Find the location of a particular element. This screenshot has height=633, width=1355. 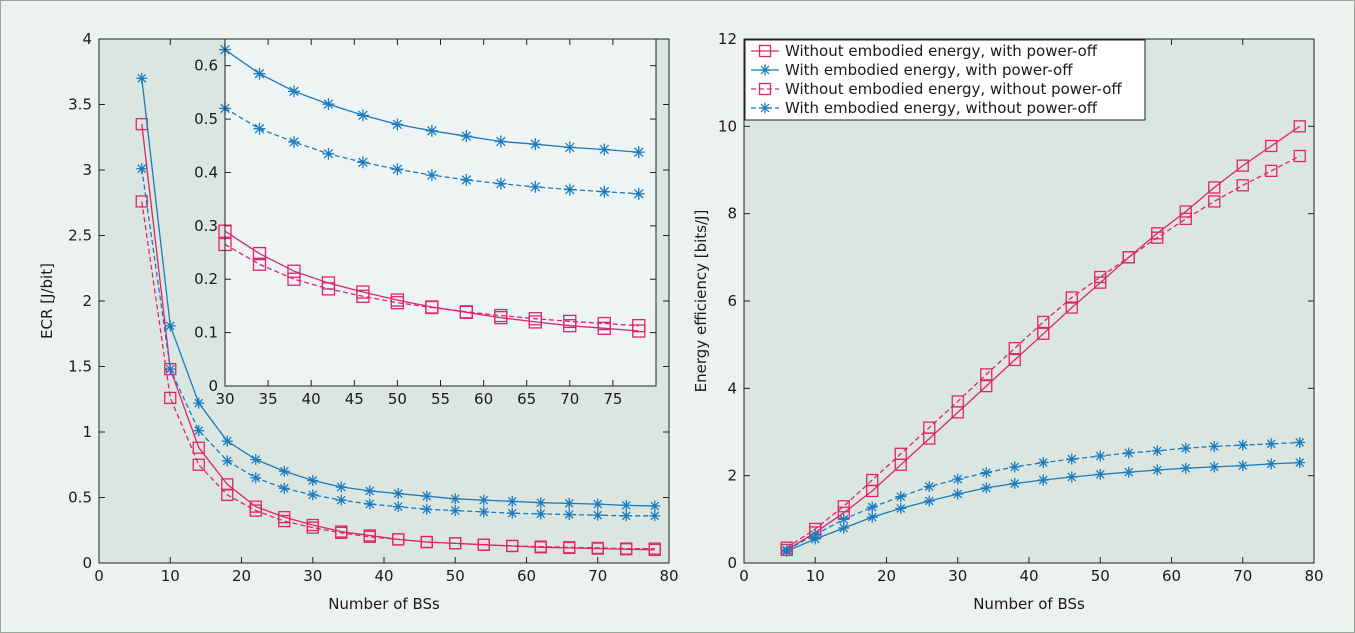

left-ylabel: ECR [J/bit] is located at coordinates (47, 301).